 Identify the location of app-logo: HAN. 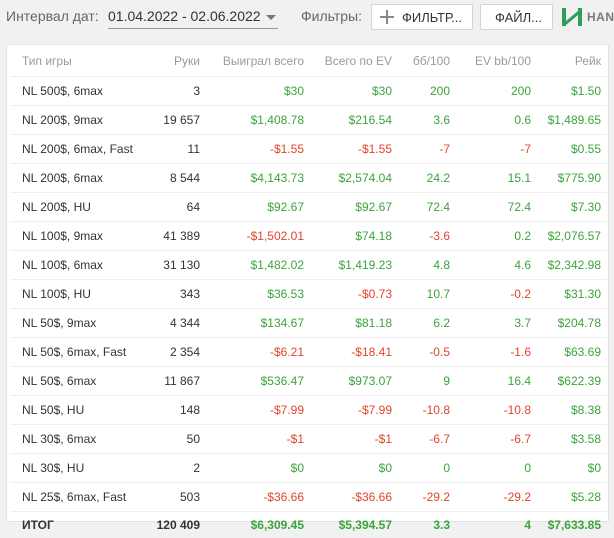
(587, 17).